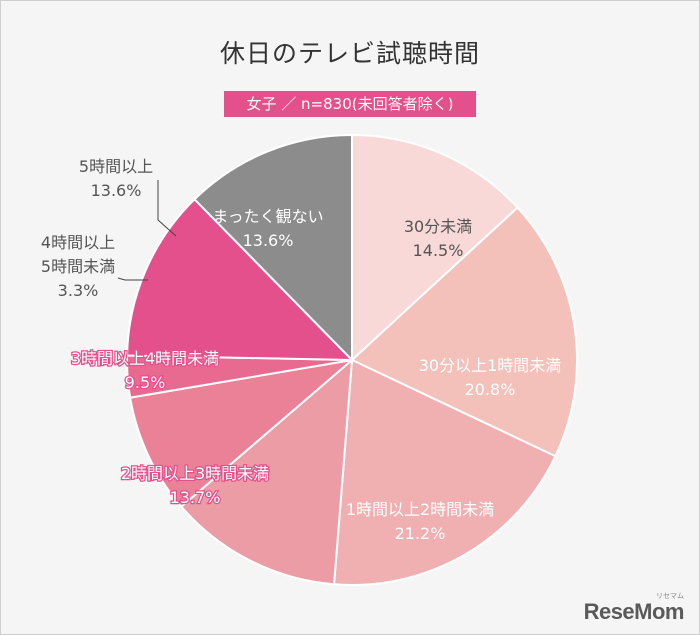 The width and height of the screenshot is (700, 635). I want to click on logo-subtext: リセマム, so click(670, 596).